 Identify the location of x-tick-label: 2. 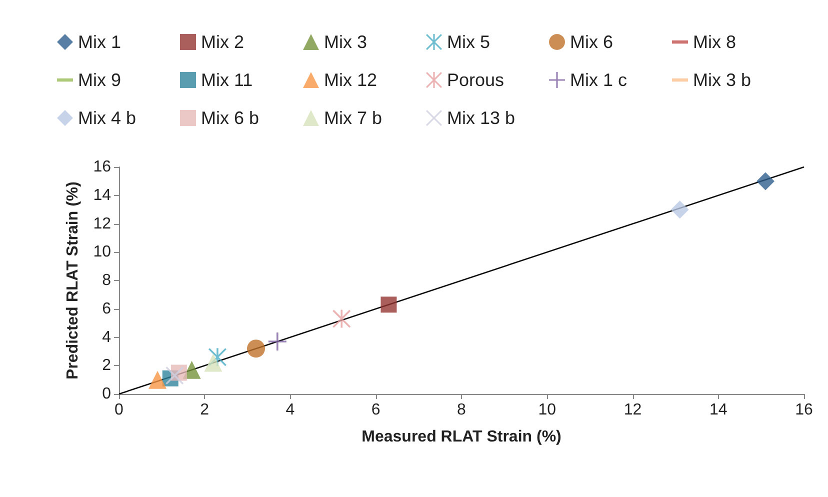
(205, 410).